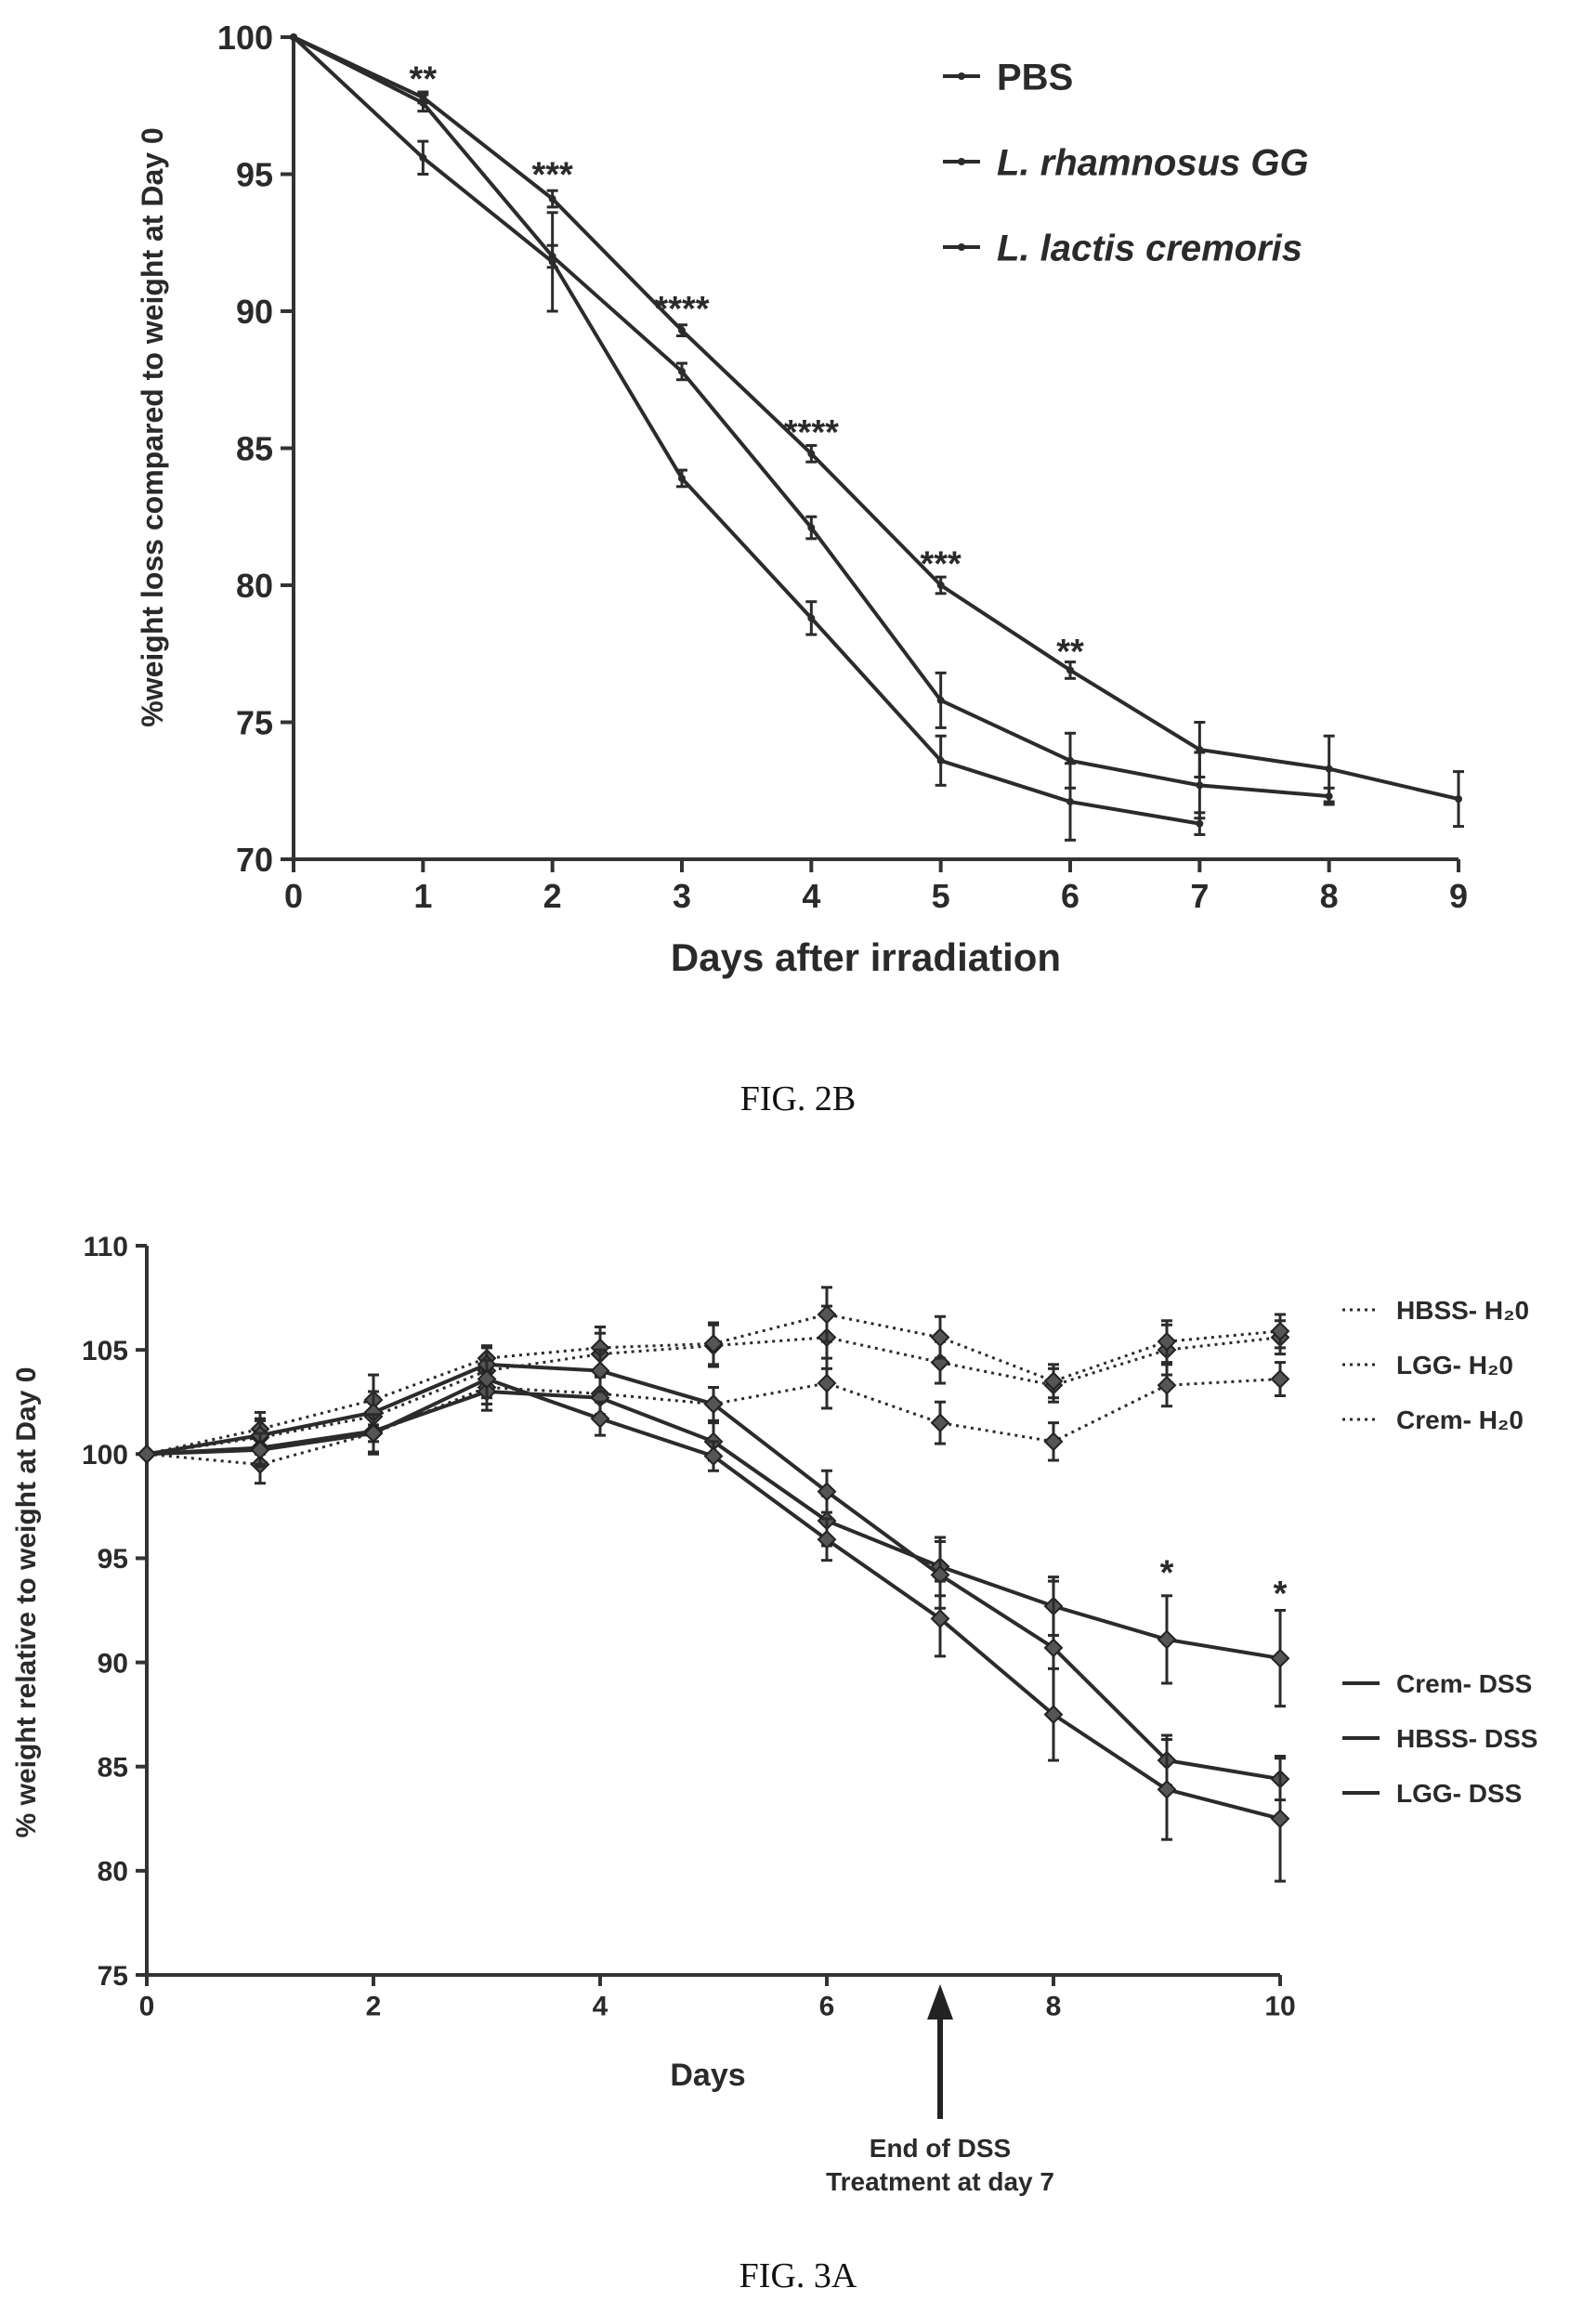 The image size is (1596, 2301). I want to click on chart-3a-annotations: **, so click(1224, 1583).